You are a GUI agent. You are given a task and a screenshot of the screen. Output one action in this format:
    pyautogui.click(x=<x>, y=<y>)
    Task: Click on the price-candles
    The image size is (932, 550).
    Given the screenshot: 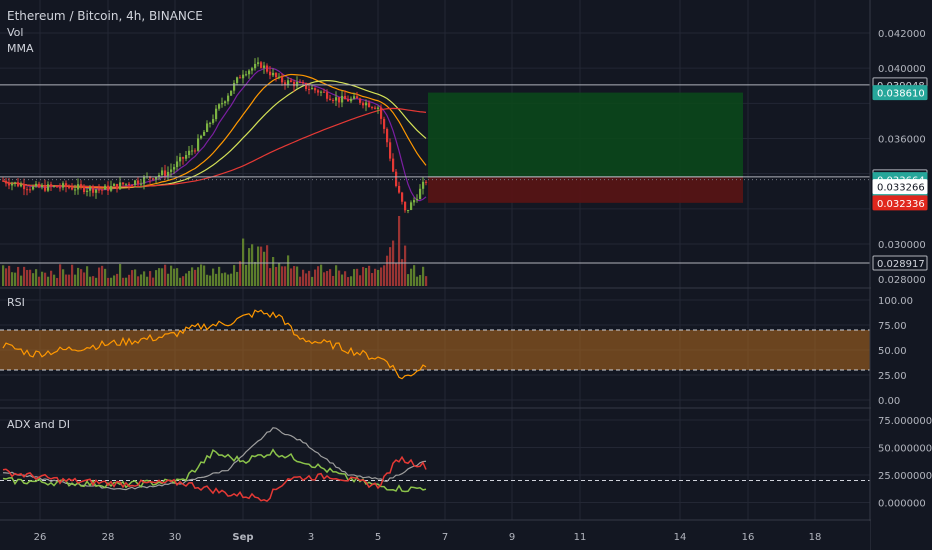 What is the action you would take?
    pyautogui.click(x=215, y=135)
    